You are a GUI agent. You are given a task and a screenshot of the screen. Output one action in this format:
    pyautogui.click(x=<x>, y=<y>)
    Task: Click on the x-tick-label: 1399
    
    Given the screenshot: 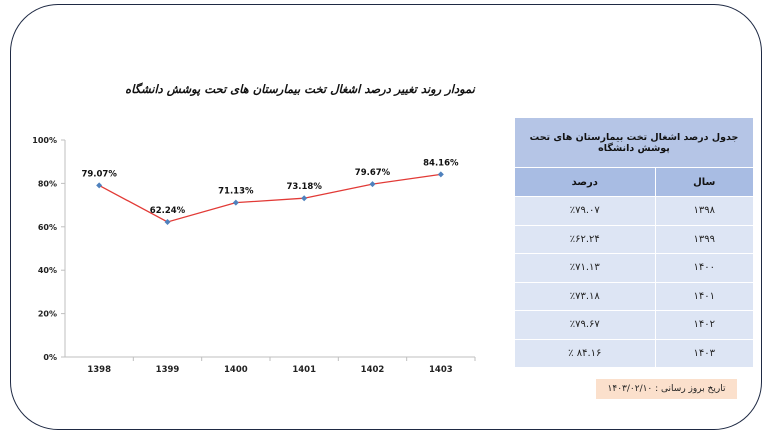 What is the action you would take?
    pyautogui.click(x=168, y=370)
    